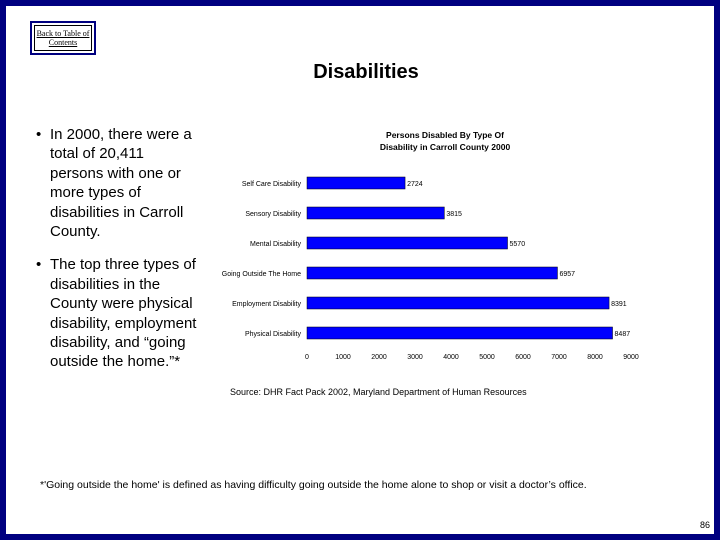  I want to click on chart-data-label: 8391, so click(619, 304).